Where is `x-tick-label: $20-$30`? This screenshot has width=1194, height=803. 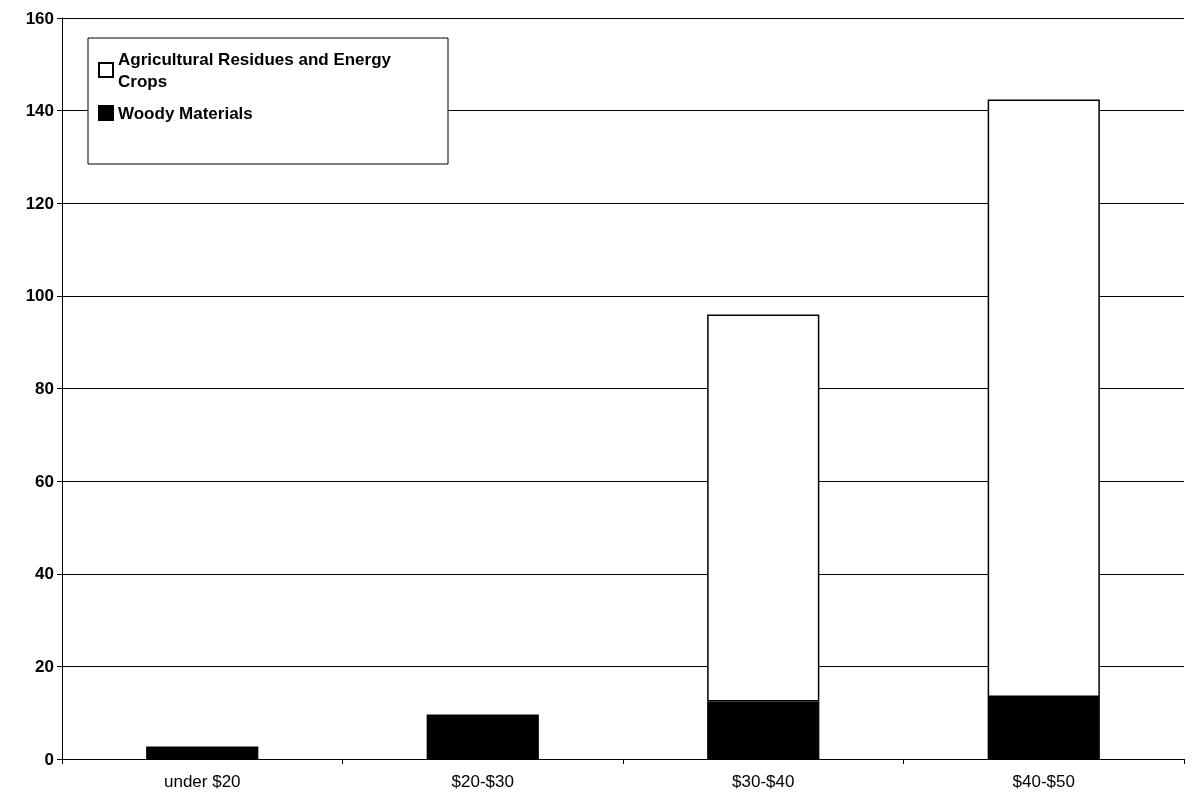
x-tick-label: $20-$30 is located at coordinates (482, 781).